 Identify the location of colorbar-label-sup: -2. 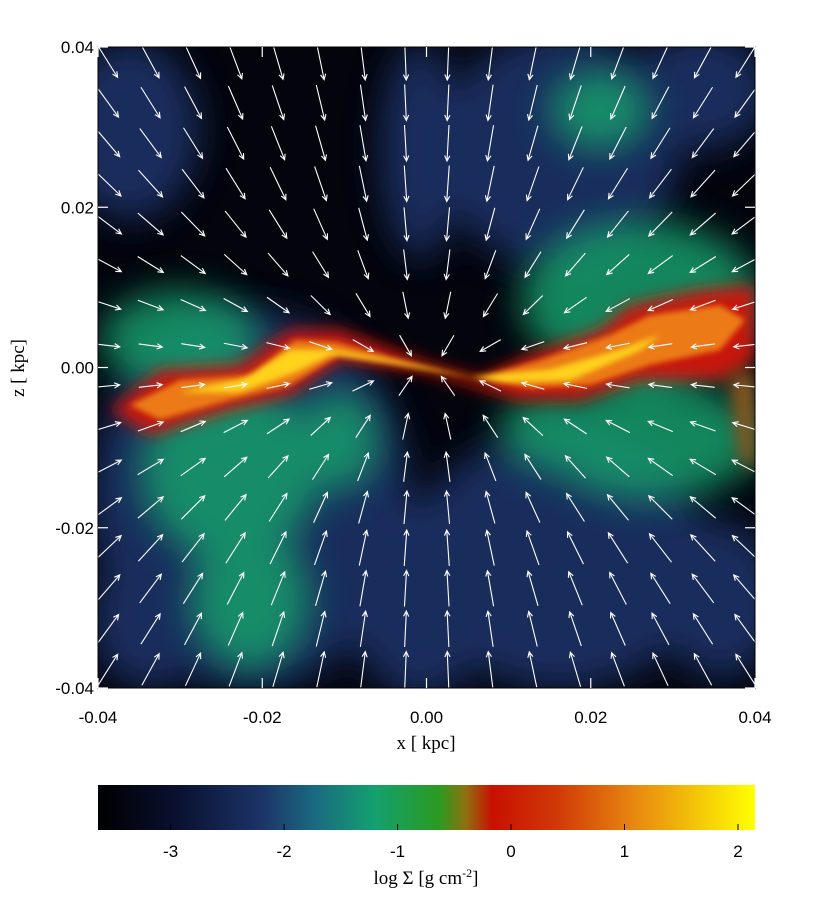
(467, 873).